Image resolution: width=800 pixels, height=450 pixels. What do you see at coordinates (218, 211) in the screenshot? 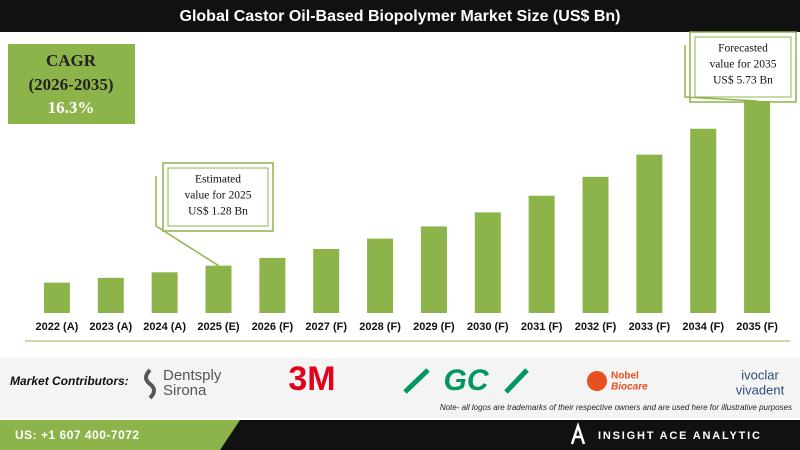
I see `callout-text: US$ 1.28 Bn` at bounding box center [218, 211].